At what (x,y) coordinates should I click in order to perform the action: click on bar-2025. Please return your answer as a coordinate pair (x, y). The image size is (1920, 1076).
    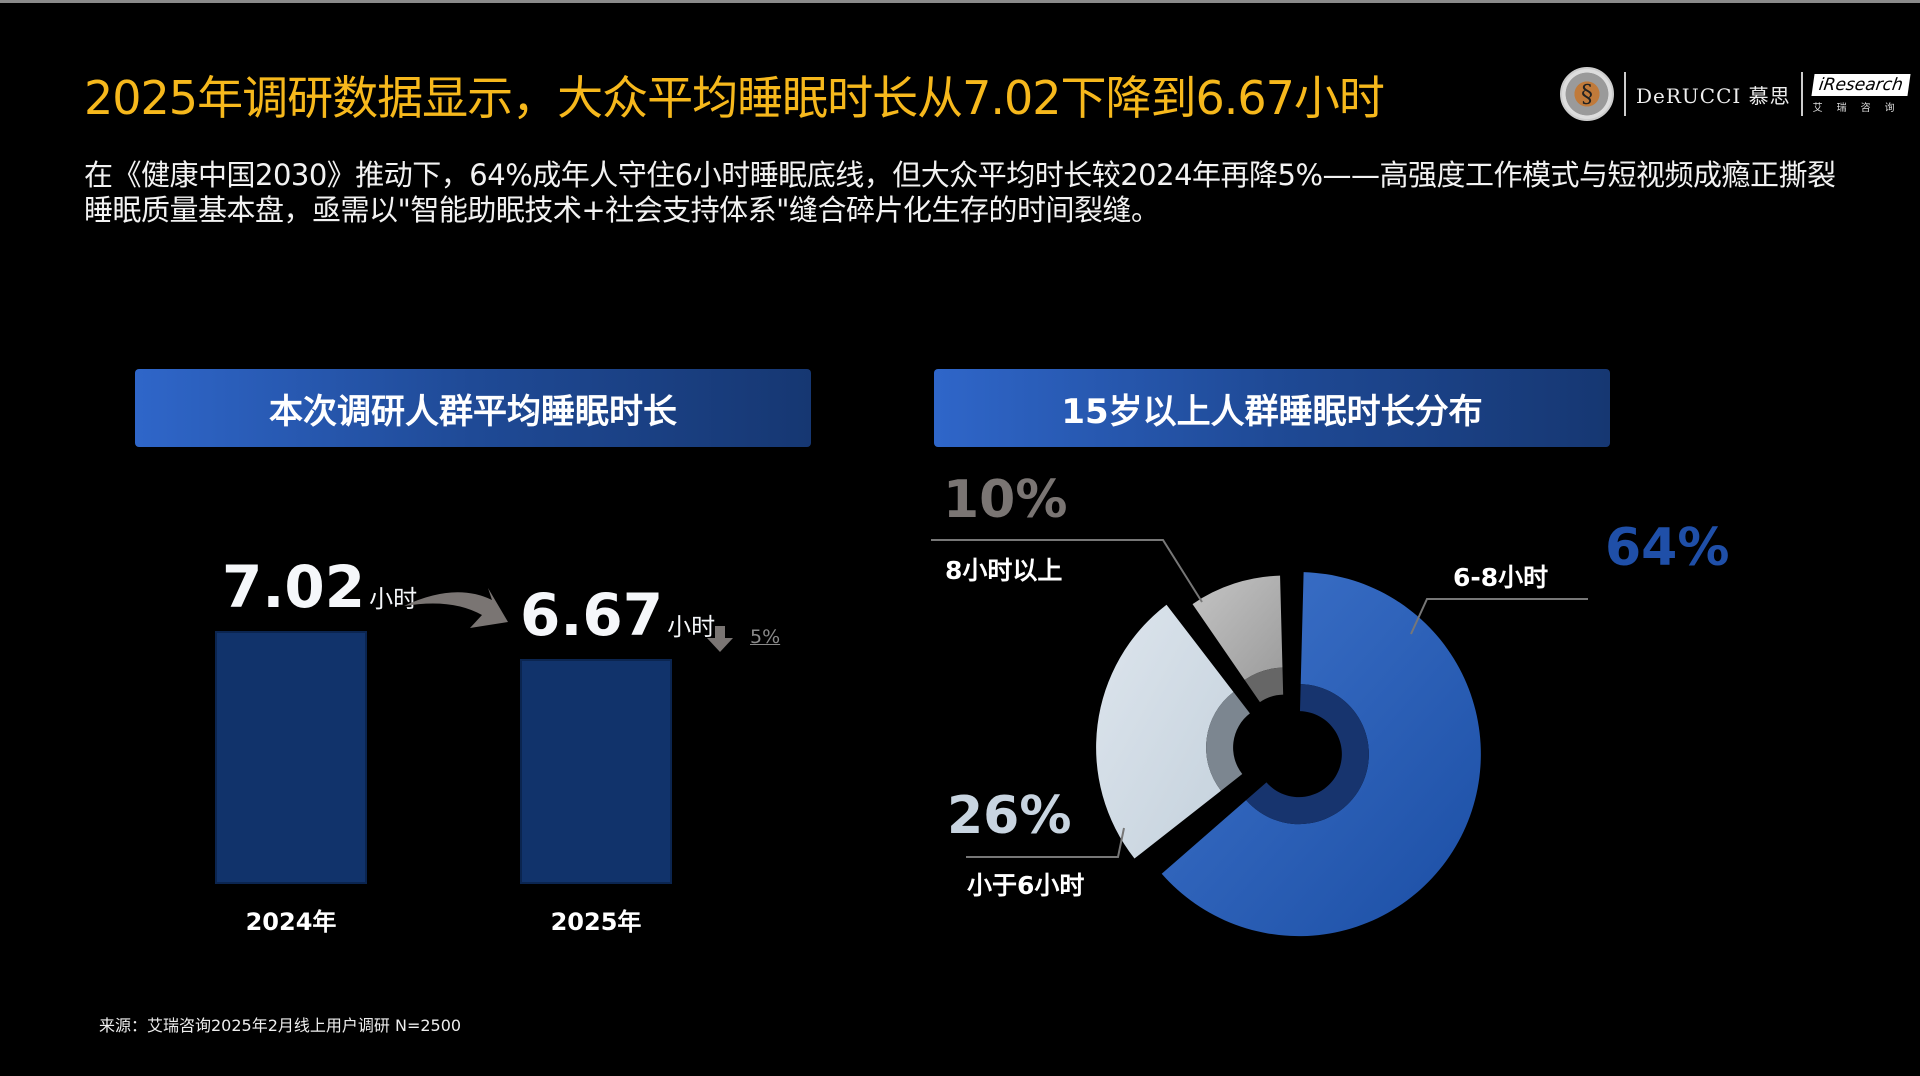
    Looking at the image, I should click on (596, 771).